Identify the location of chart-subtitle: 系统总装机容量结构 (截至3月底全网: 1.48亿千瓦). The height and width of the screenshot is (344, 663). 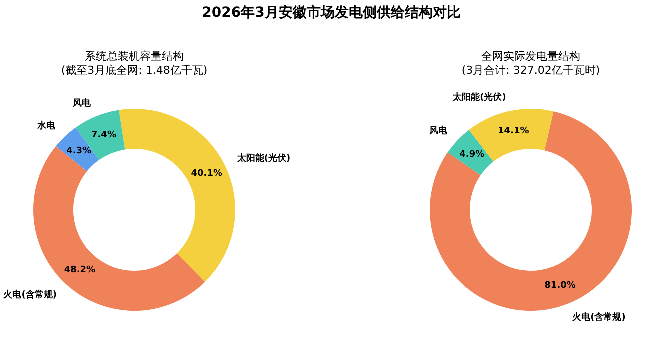
(134, 64).